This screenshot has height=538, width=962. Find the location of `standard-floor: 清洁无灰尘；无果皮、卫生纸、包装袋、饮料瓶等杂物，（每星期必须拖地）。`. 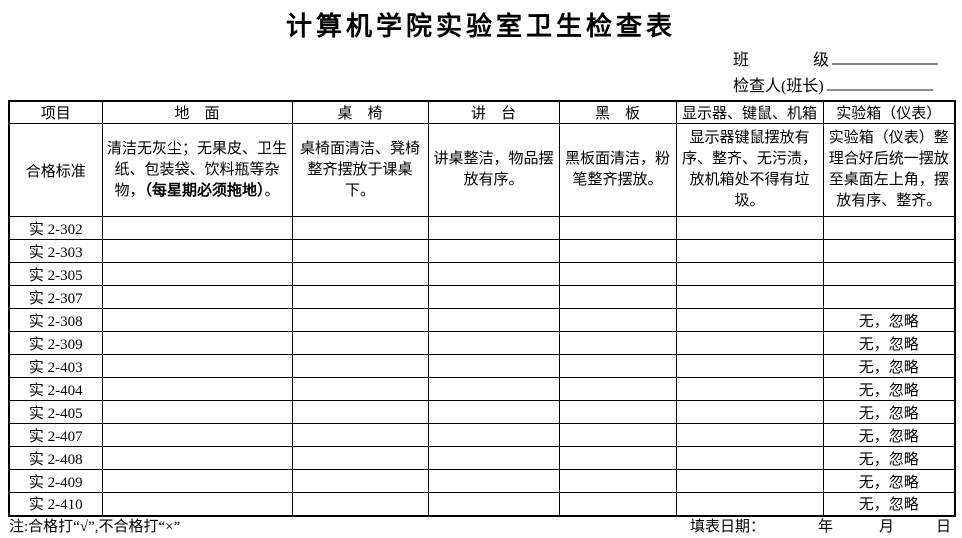

standard-floor: 清洁无灰尘；无果皮、卫生纸、包装袋、饮料瓶等杂物，（每星期必须拖地）。 is located at coordinates (197, 170).